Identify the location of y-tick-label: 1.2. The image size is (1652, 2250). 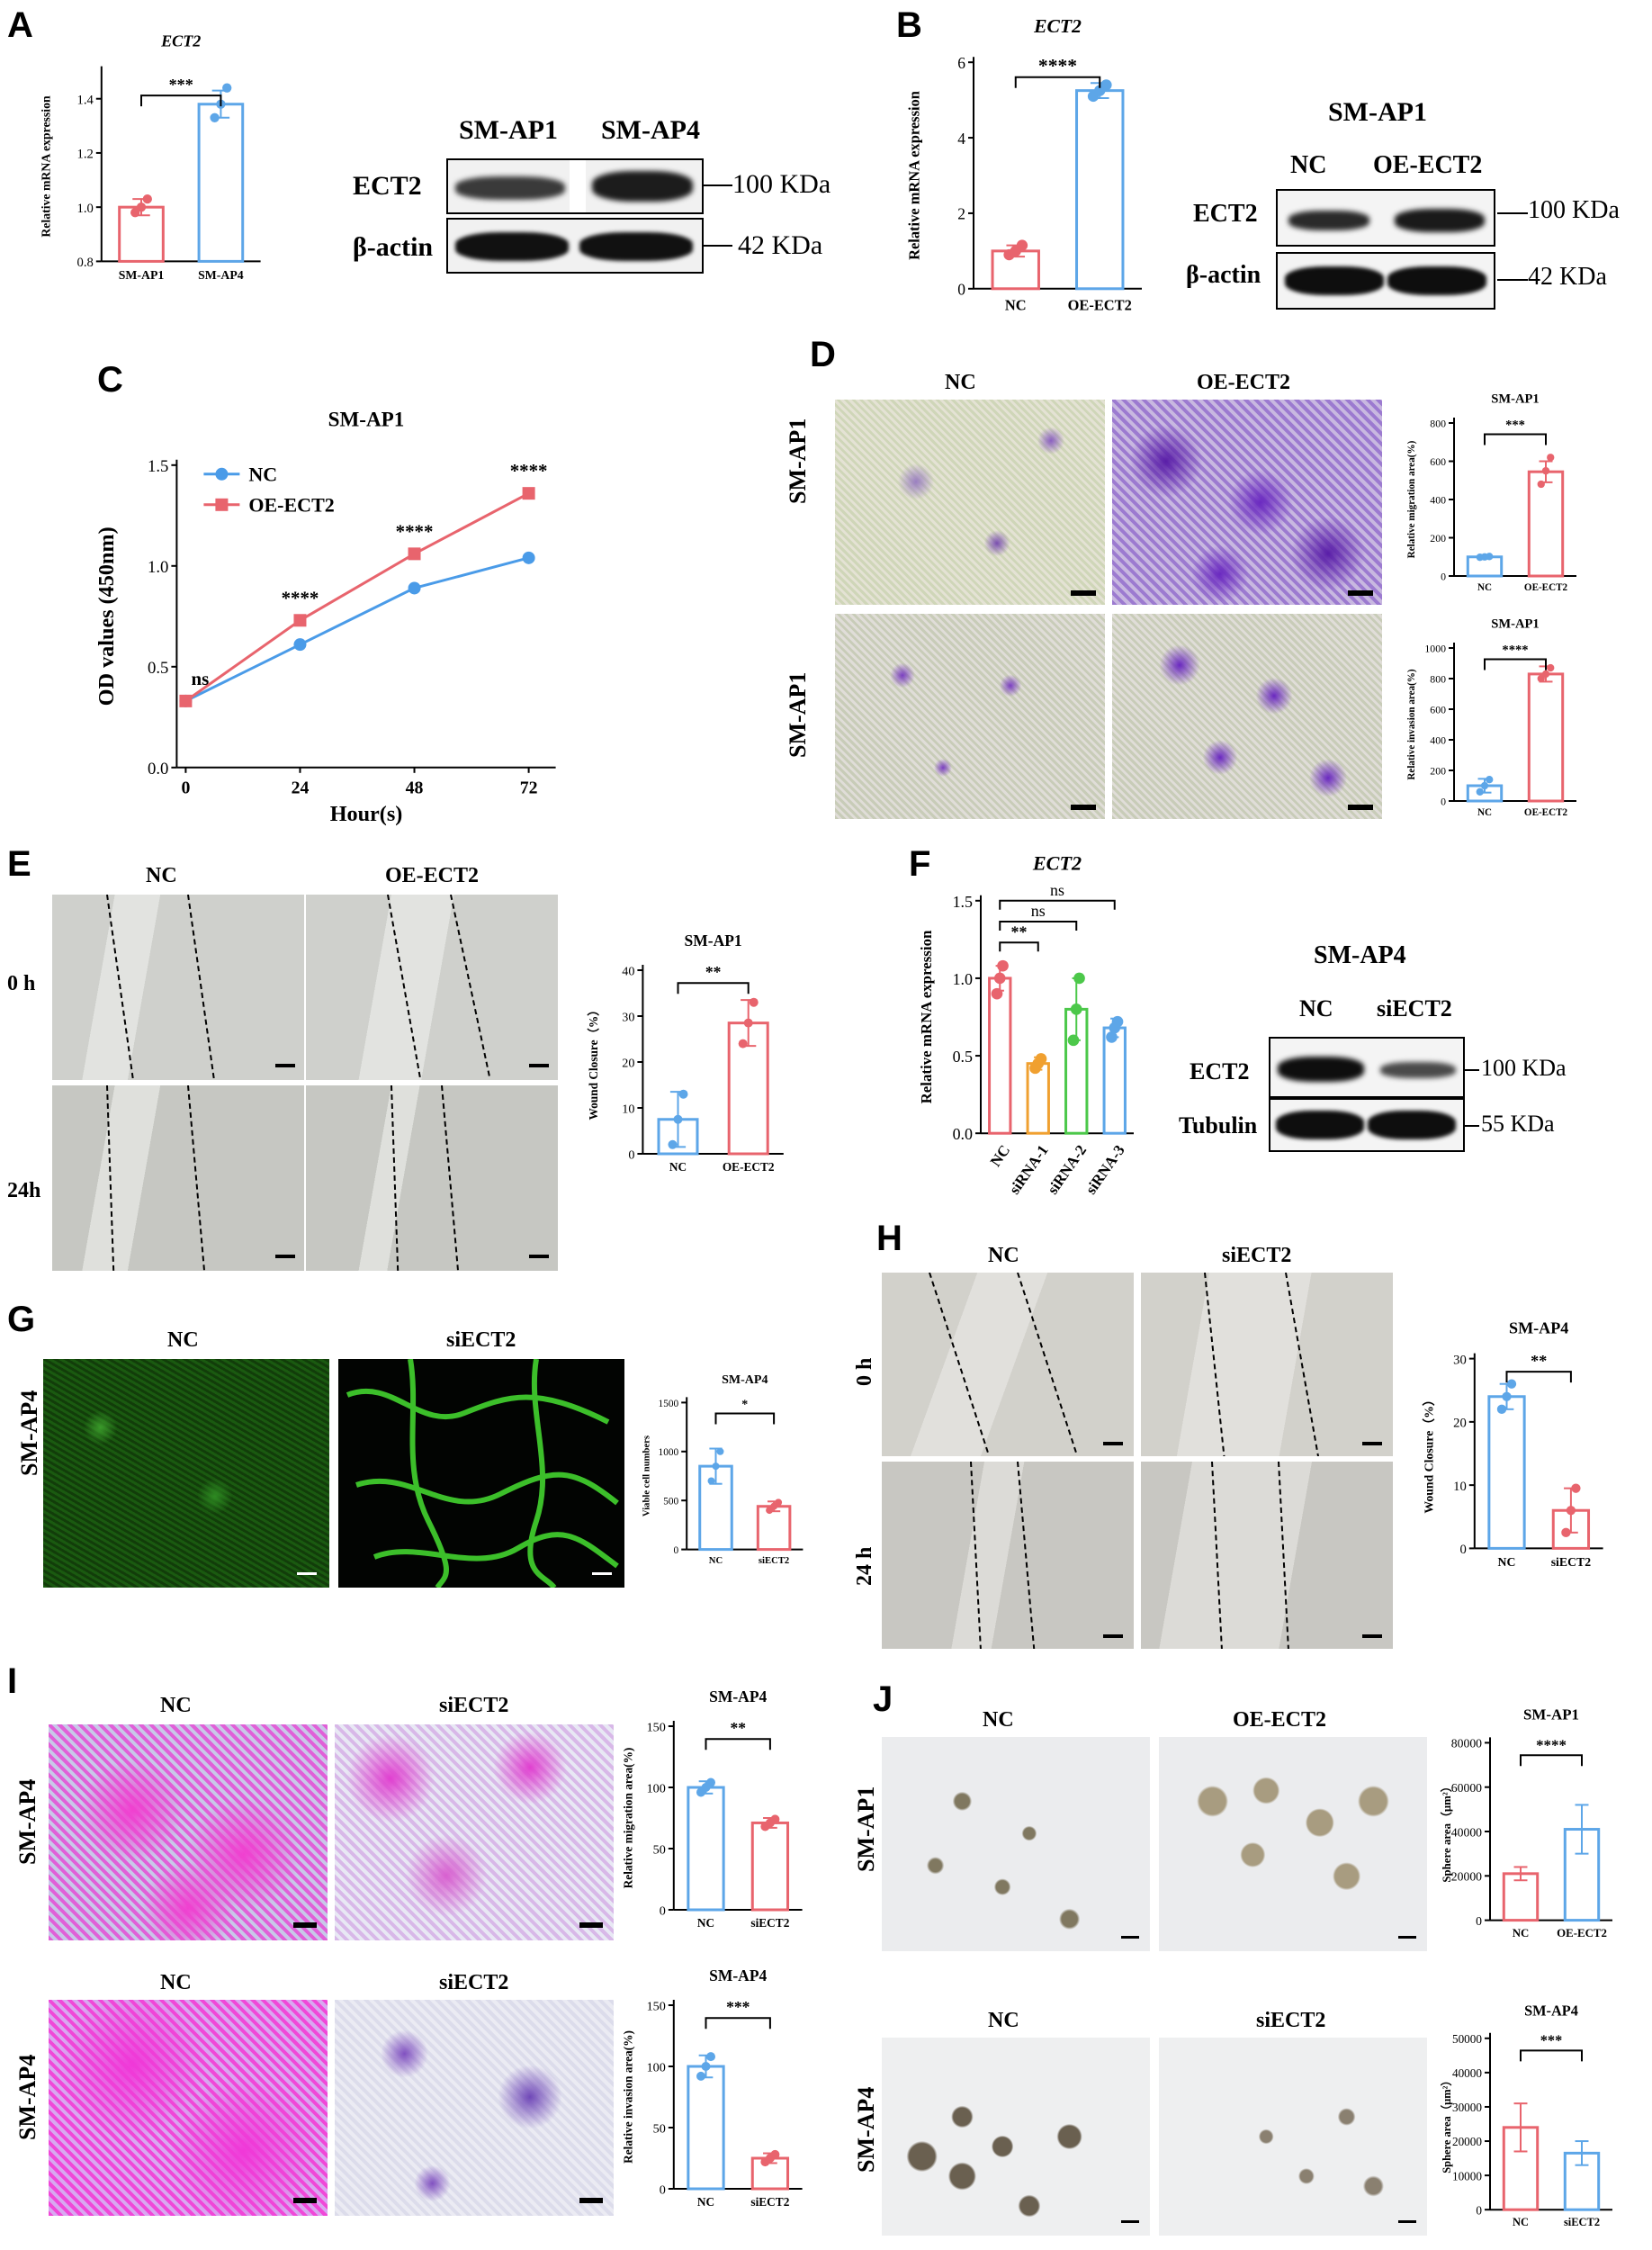
(85, 155).